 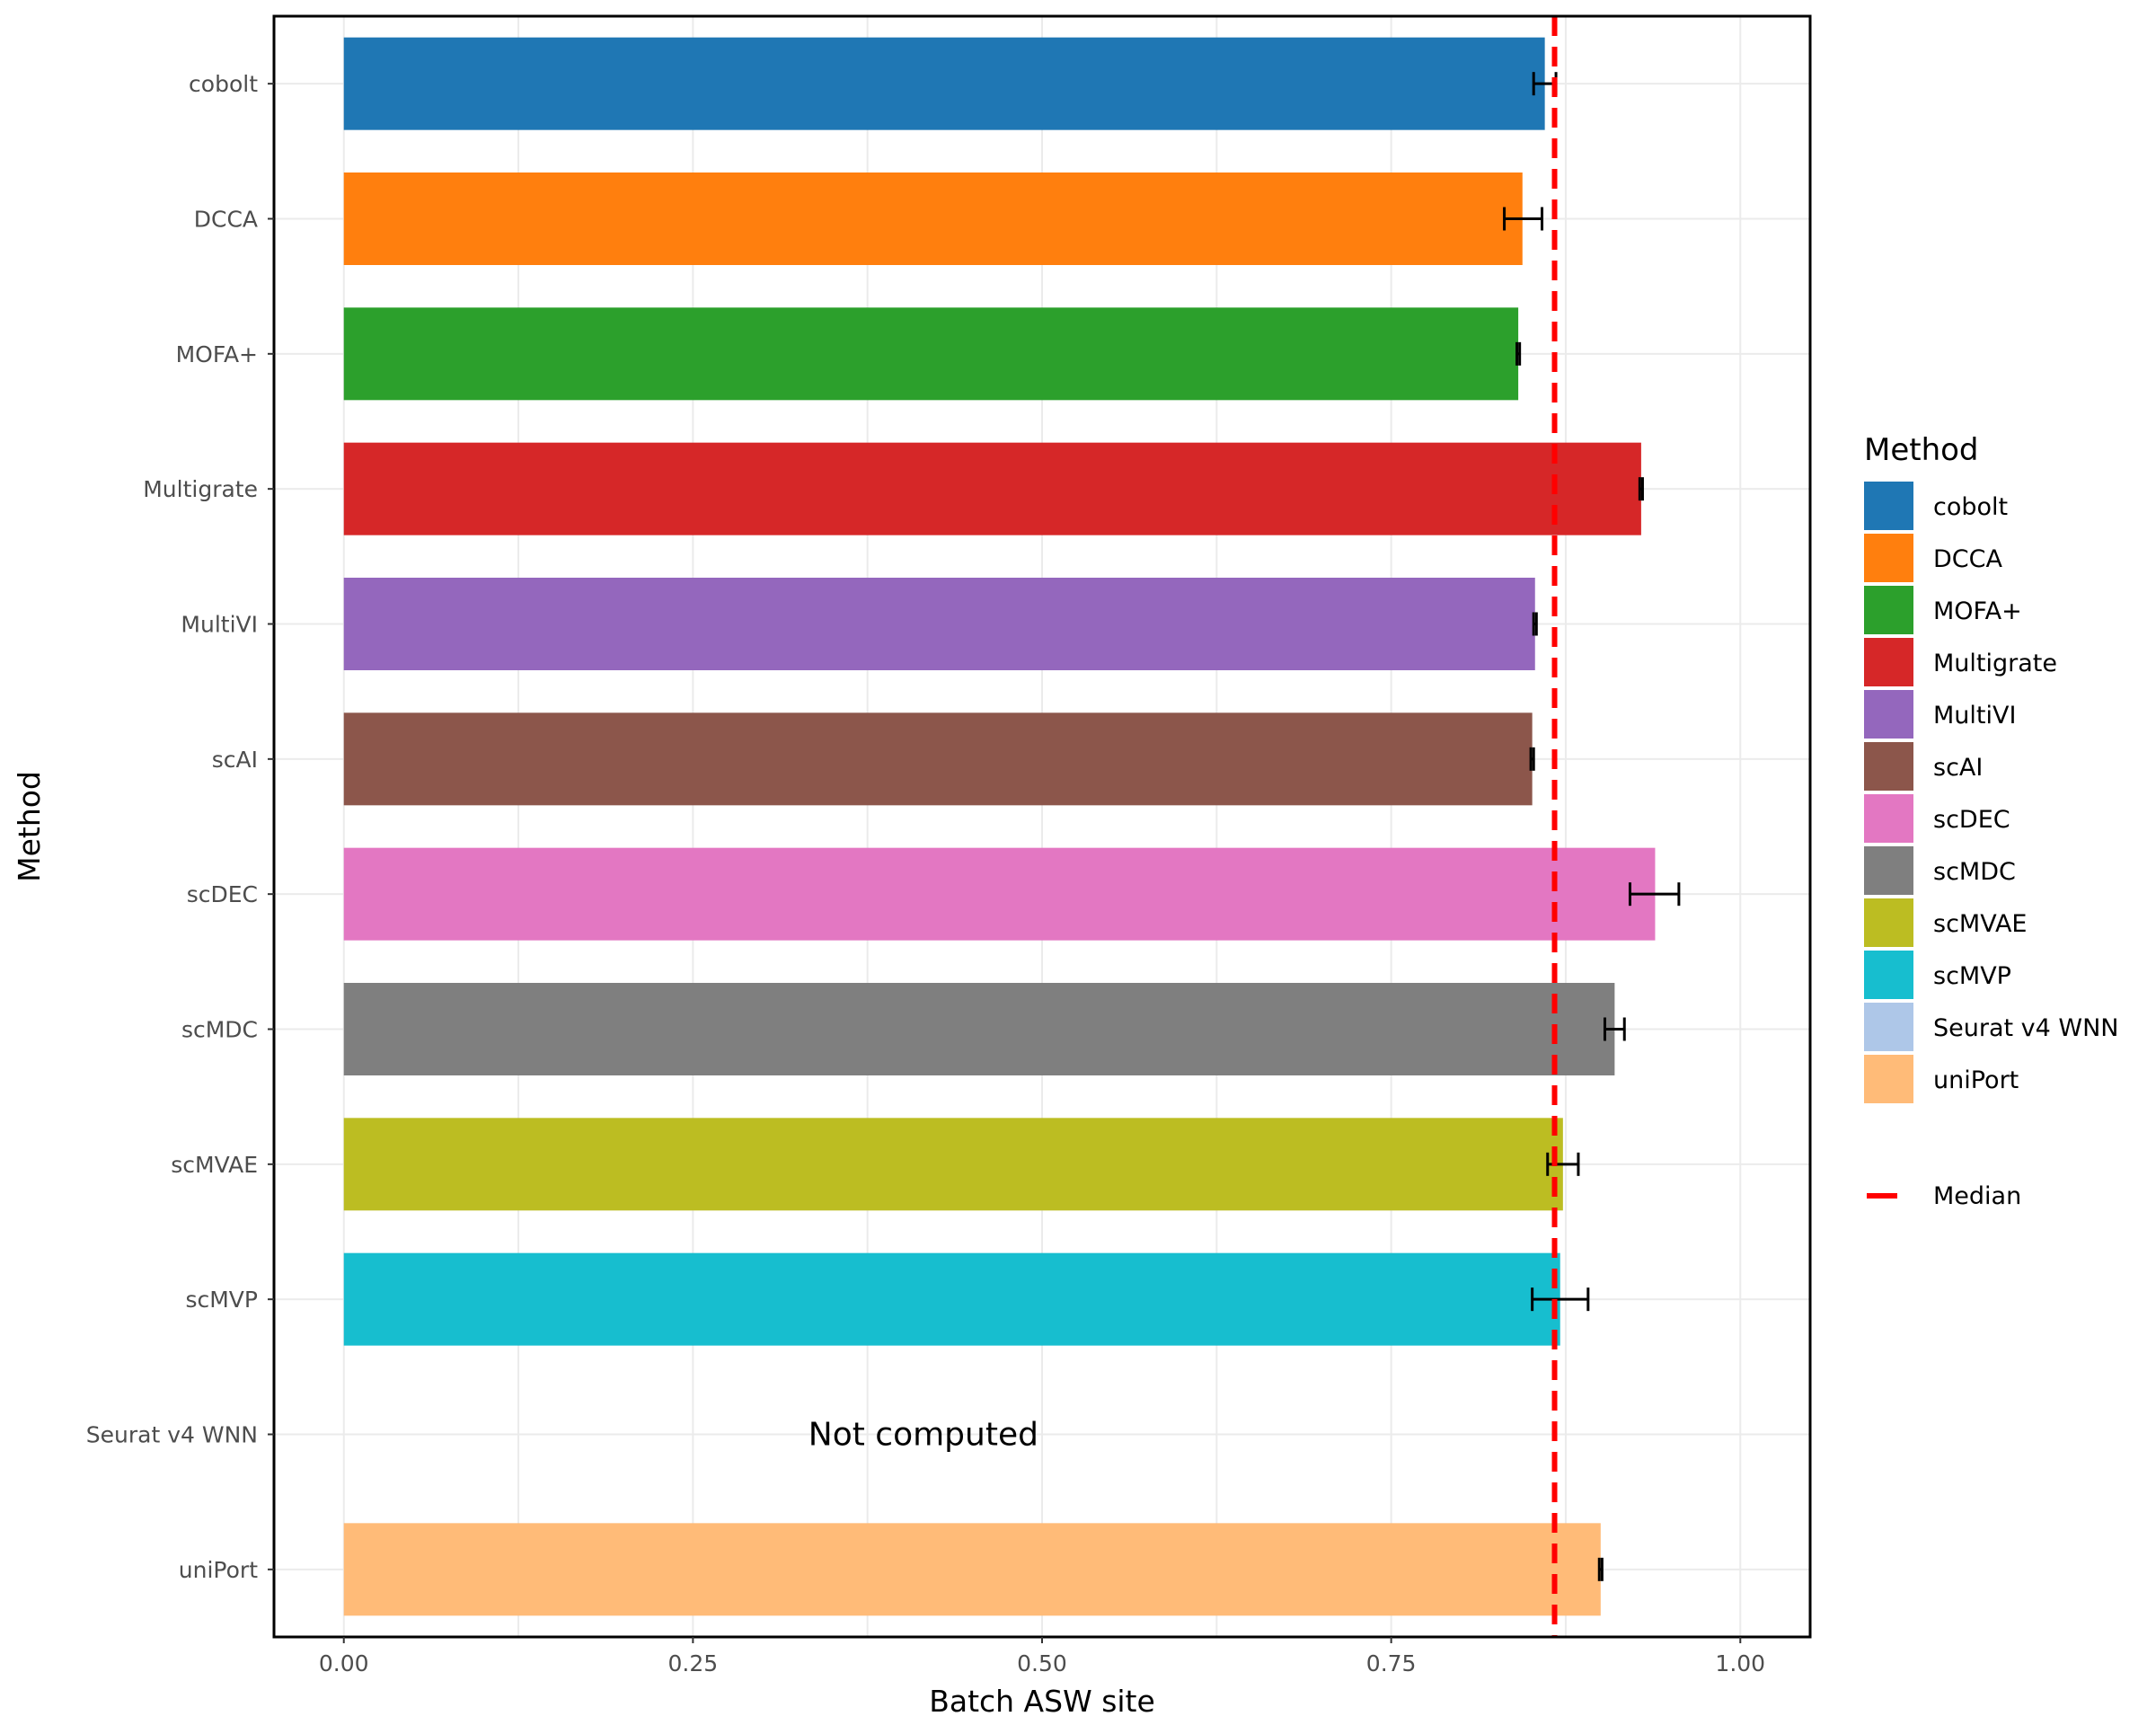 I want to click on error-bars, so click(x=1592, y=826).